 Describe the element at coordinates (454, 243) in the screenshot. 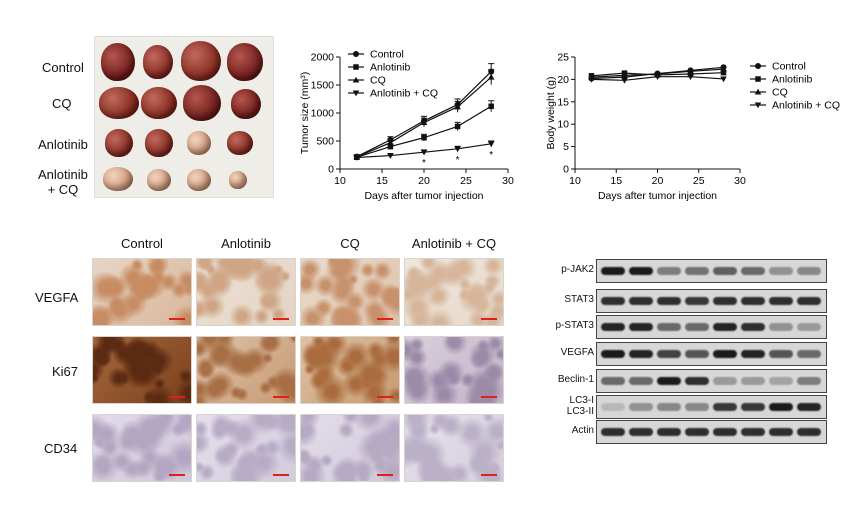

I see `ihc-col-combo: Anlotinib + CQ` at that location.